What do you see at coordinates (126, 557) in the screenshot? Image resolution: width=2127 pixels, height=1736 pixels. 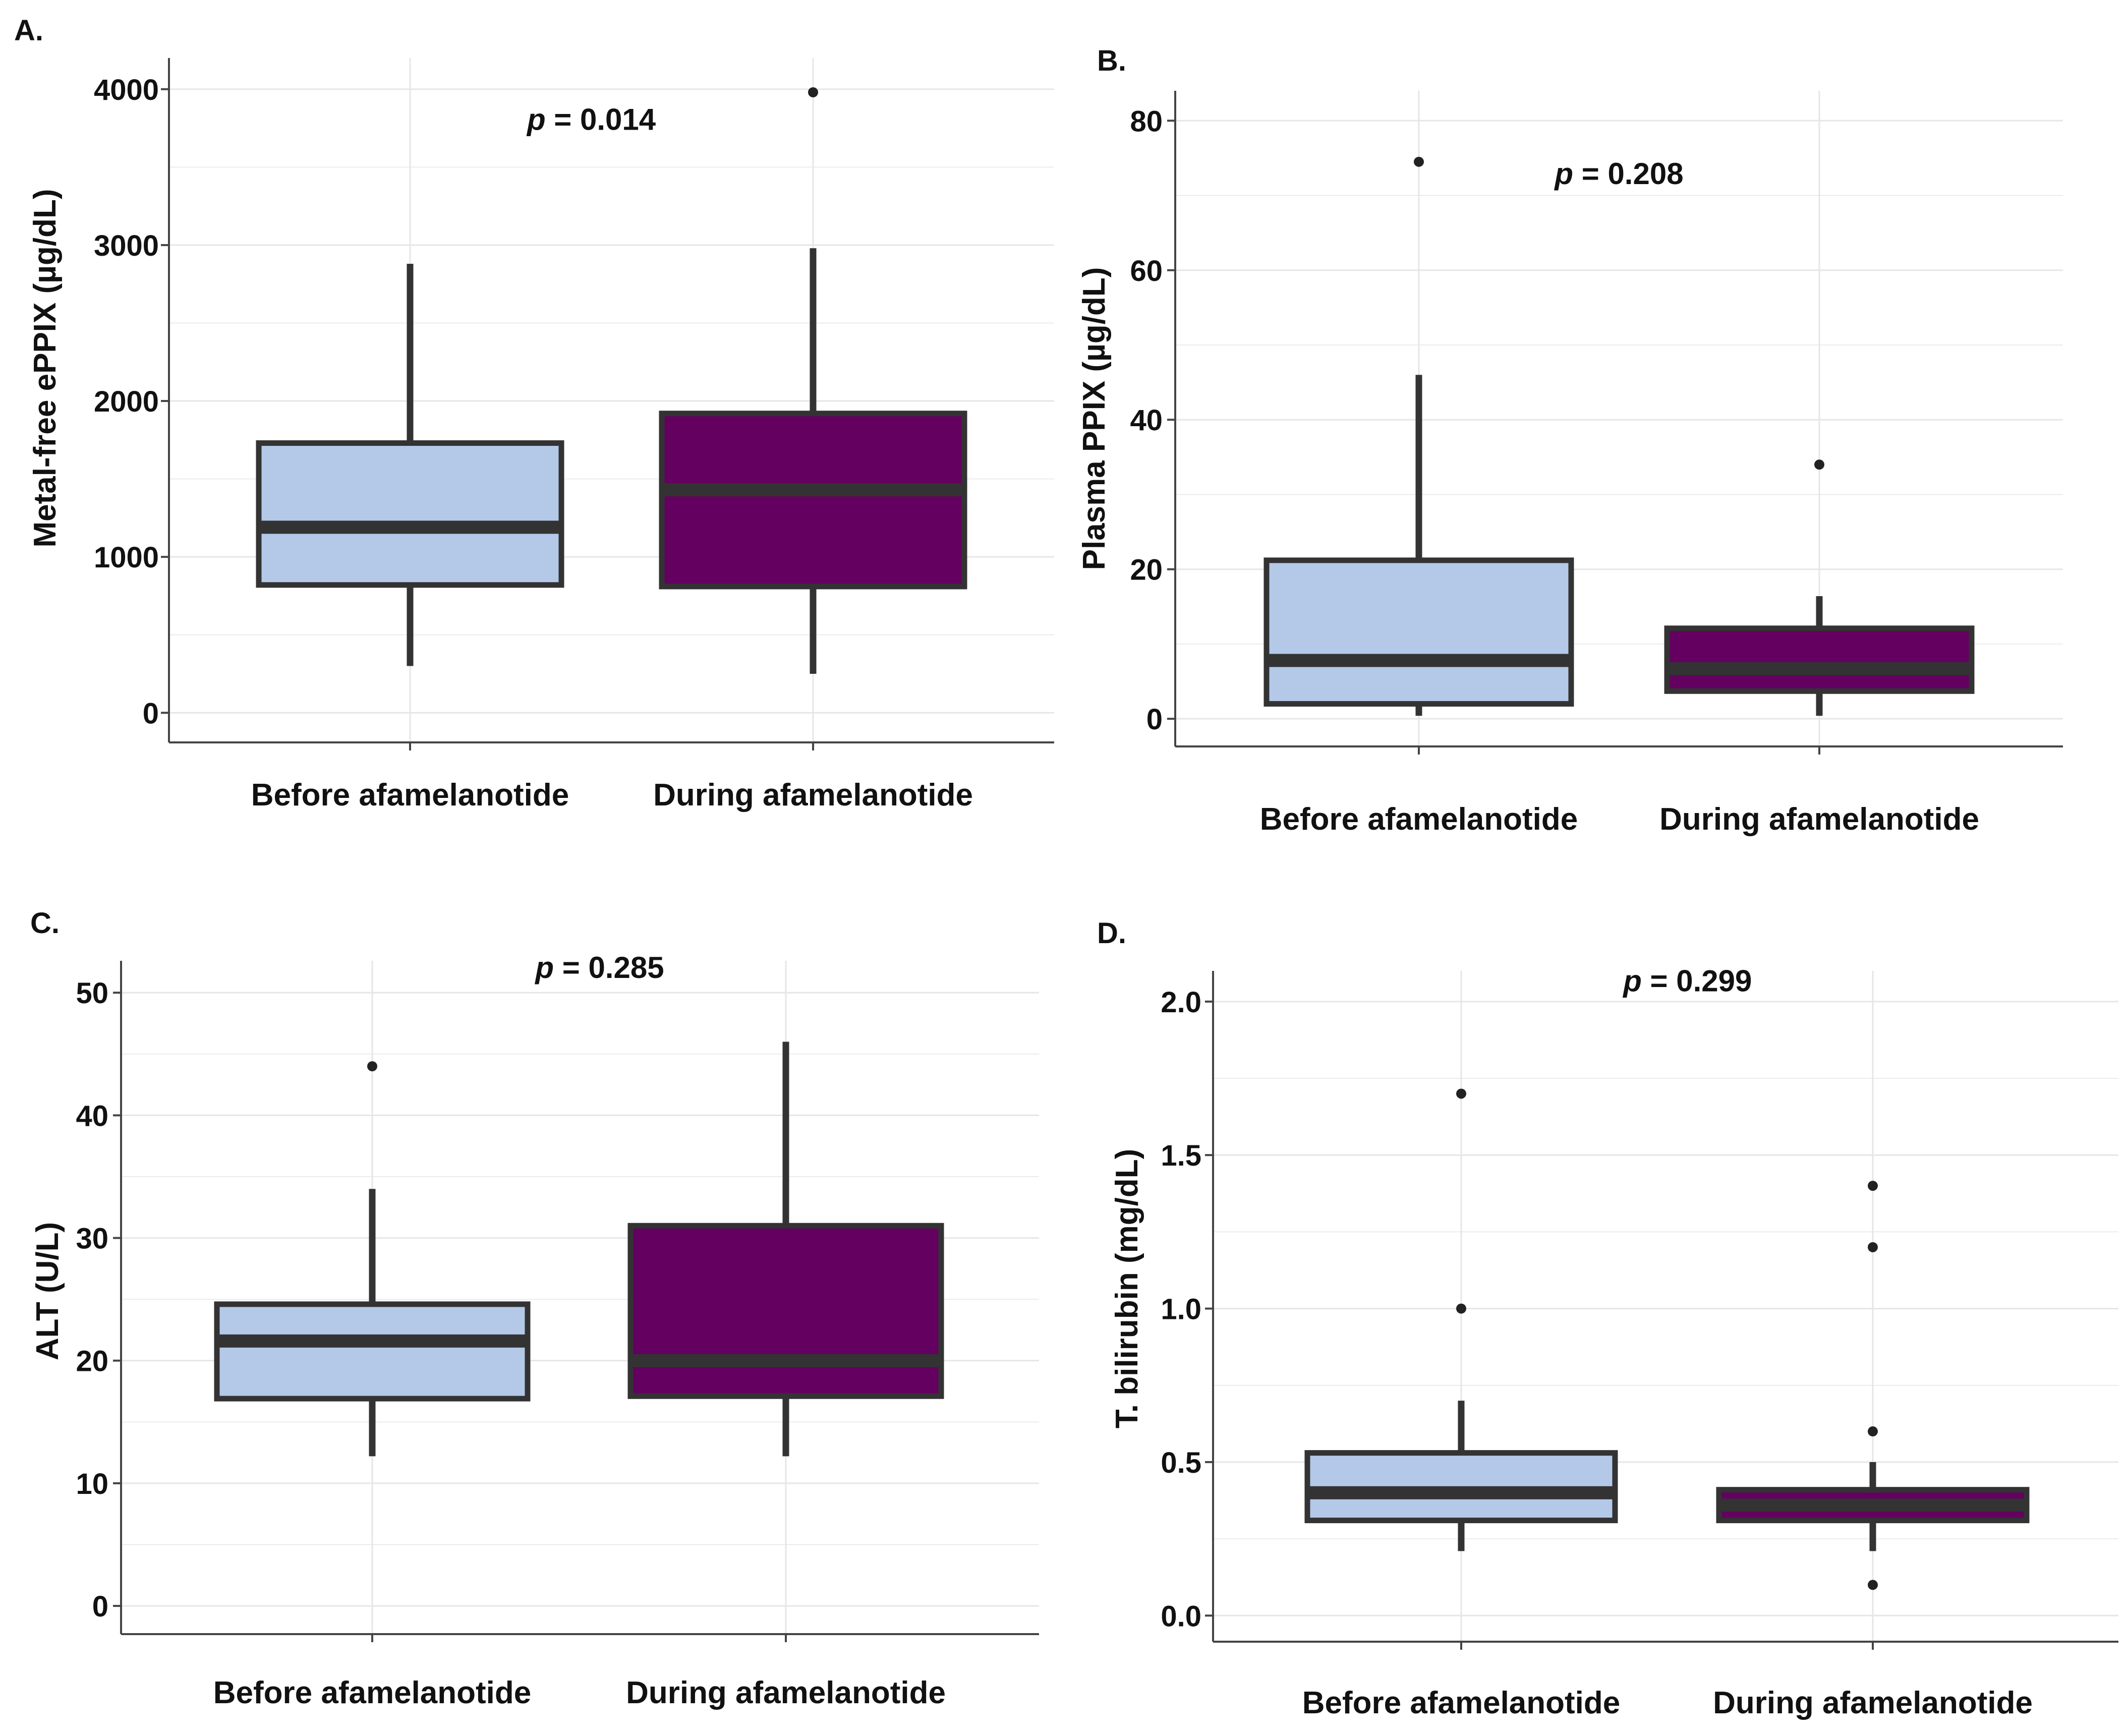 I see `panel-a-y-tick-label: 1000` at bounding box center [126, 557].